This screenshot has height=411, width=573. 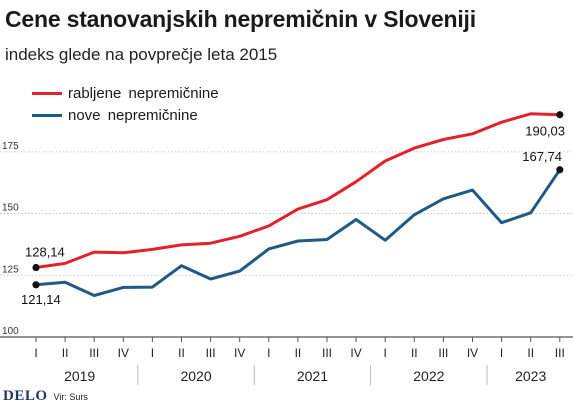 What do you see at coordinates (47, 115) in the screenshot?
I see `legend-swatch-new` at bounding box center [47, 115].